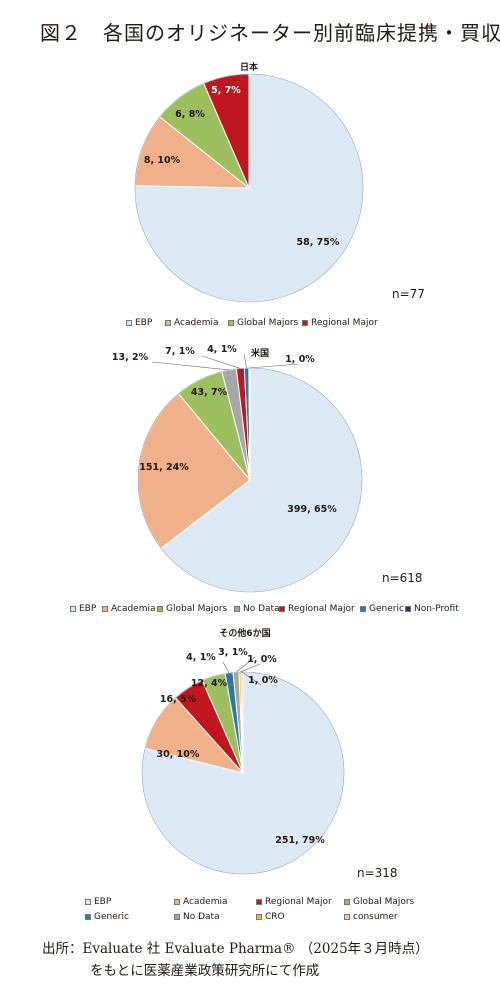 This screenshot has width=500, height=1003. I want to click on pie-chart-japan: 58, 75% 8, 10% 6, 8% 5, 7% 日本, so click(249, 182).